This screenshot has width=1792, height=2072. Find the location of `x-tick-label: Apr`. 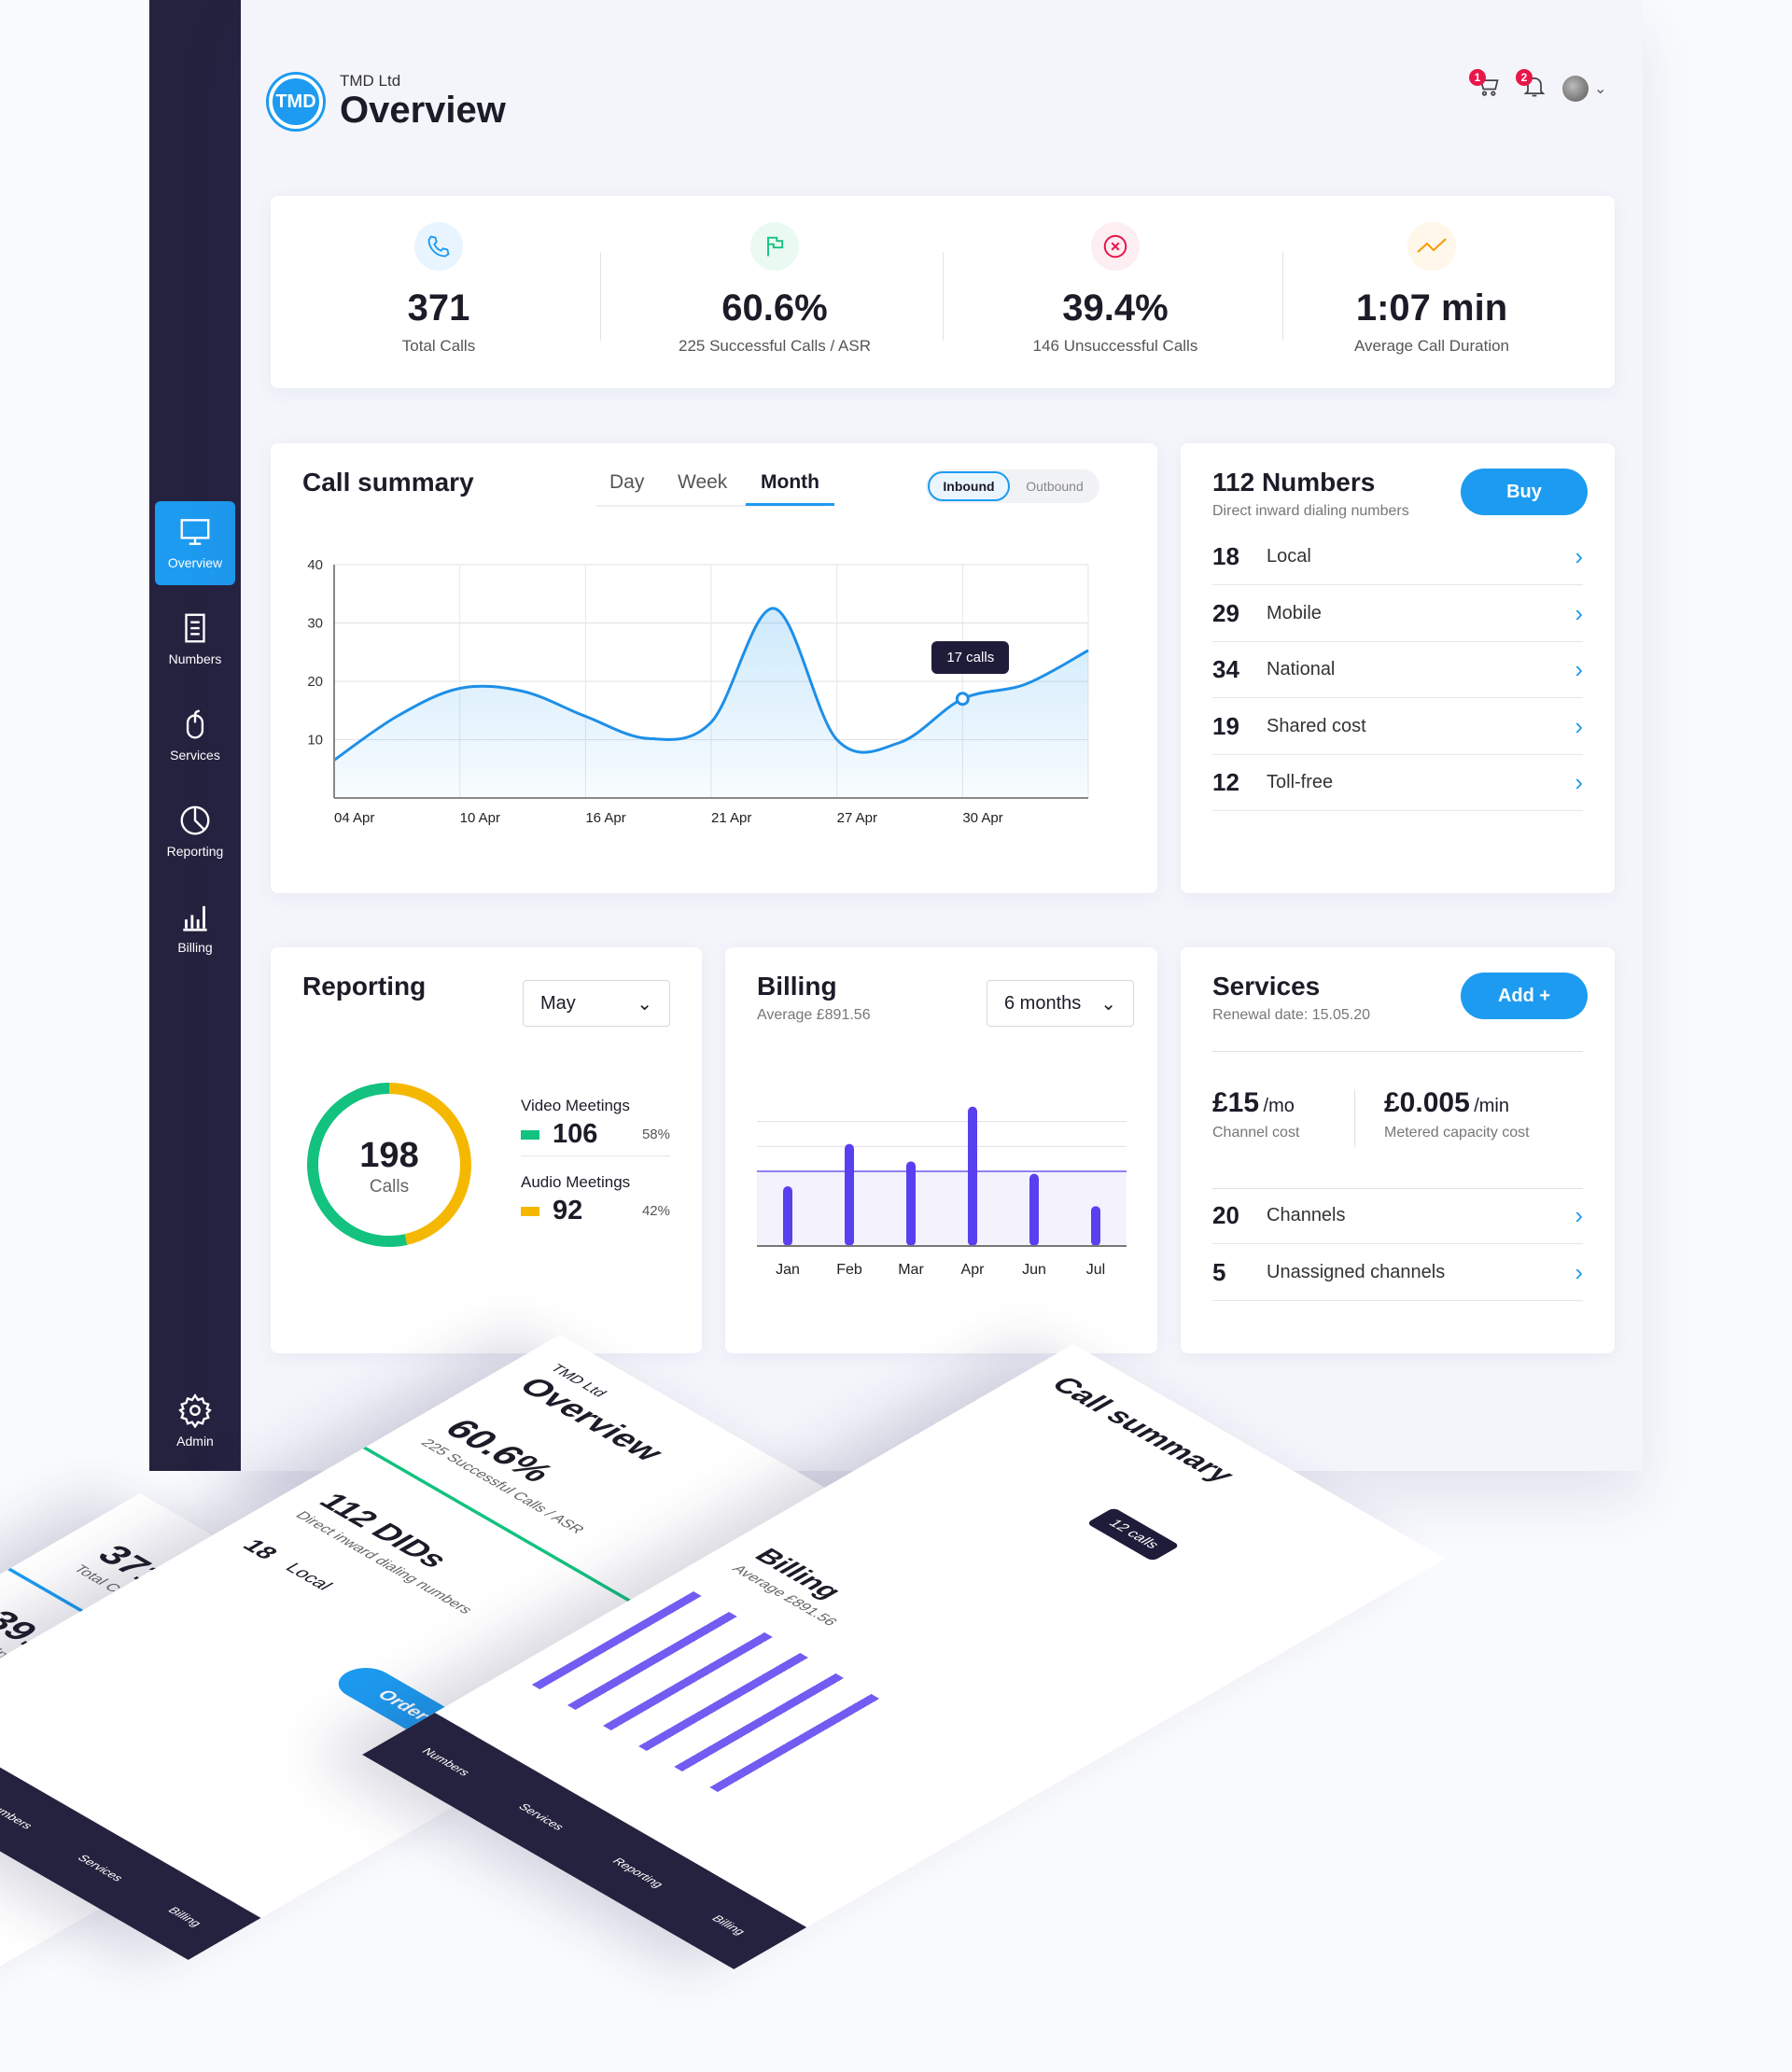

x-tick-label: Apr is located at coordinates (973, 1270).